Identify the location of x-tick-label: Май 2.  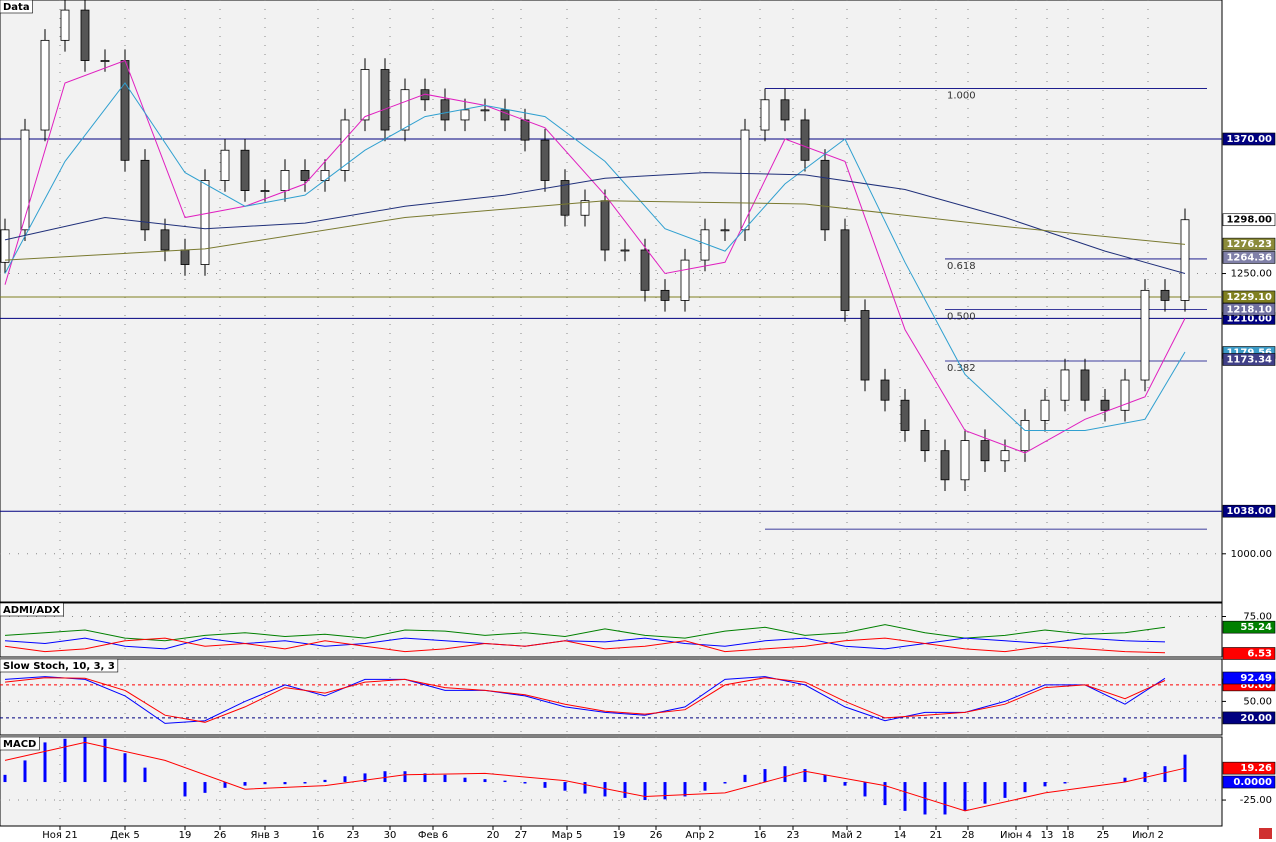
(847, 835).